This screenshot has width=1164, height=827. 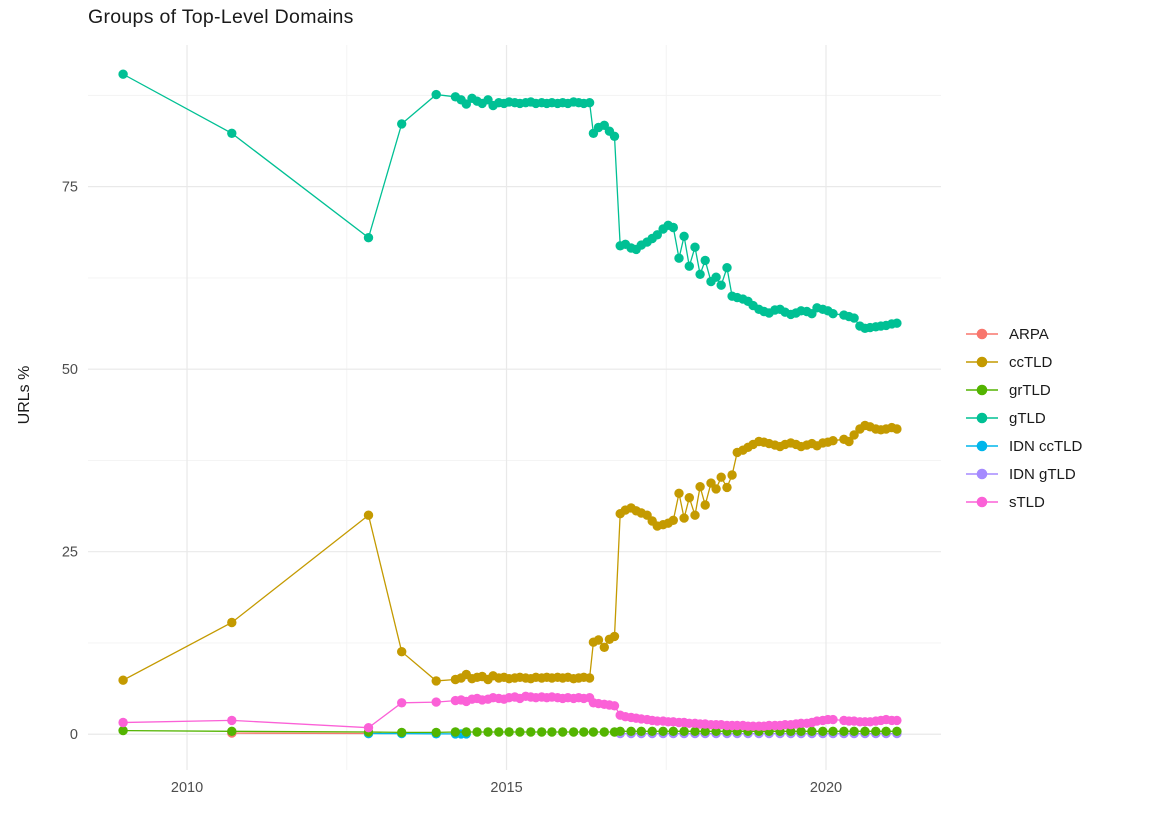 What do you see at coordinates (70, 188) in the screenshot?
I see `y-tick-label: 75` at bounding box center [70, 188].